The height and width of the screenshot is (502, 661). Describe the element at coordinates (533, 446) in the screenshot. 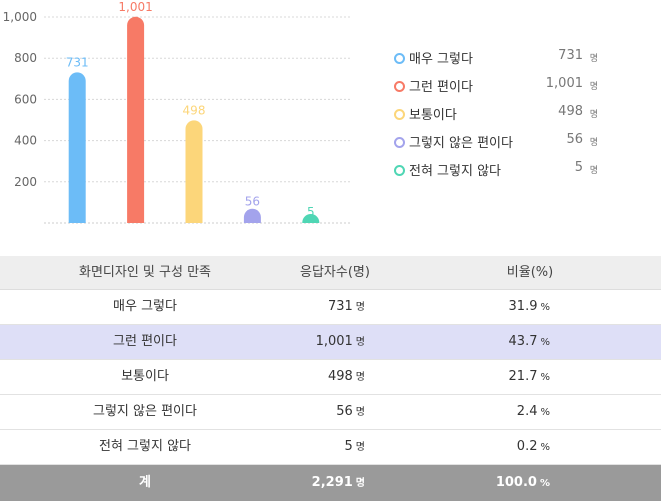

I see `row-ratio: 0.2%` at that location.